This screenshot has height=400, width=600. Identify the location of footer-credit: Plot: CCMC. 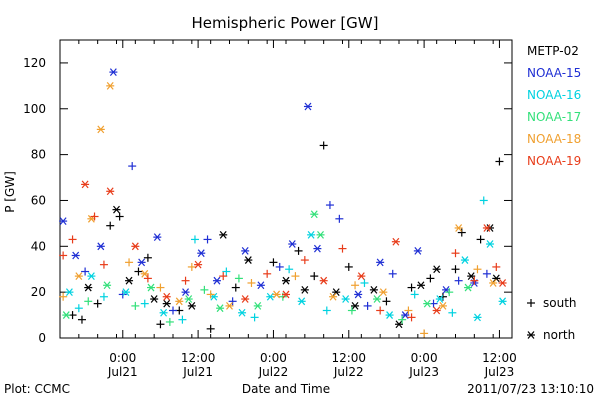
(37, 389).